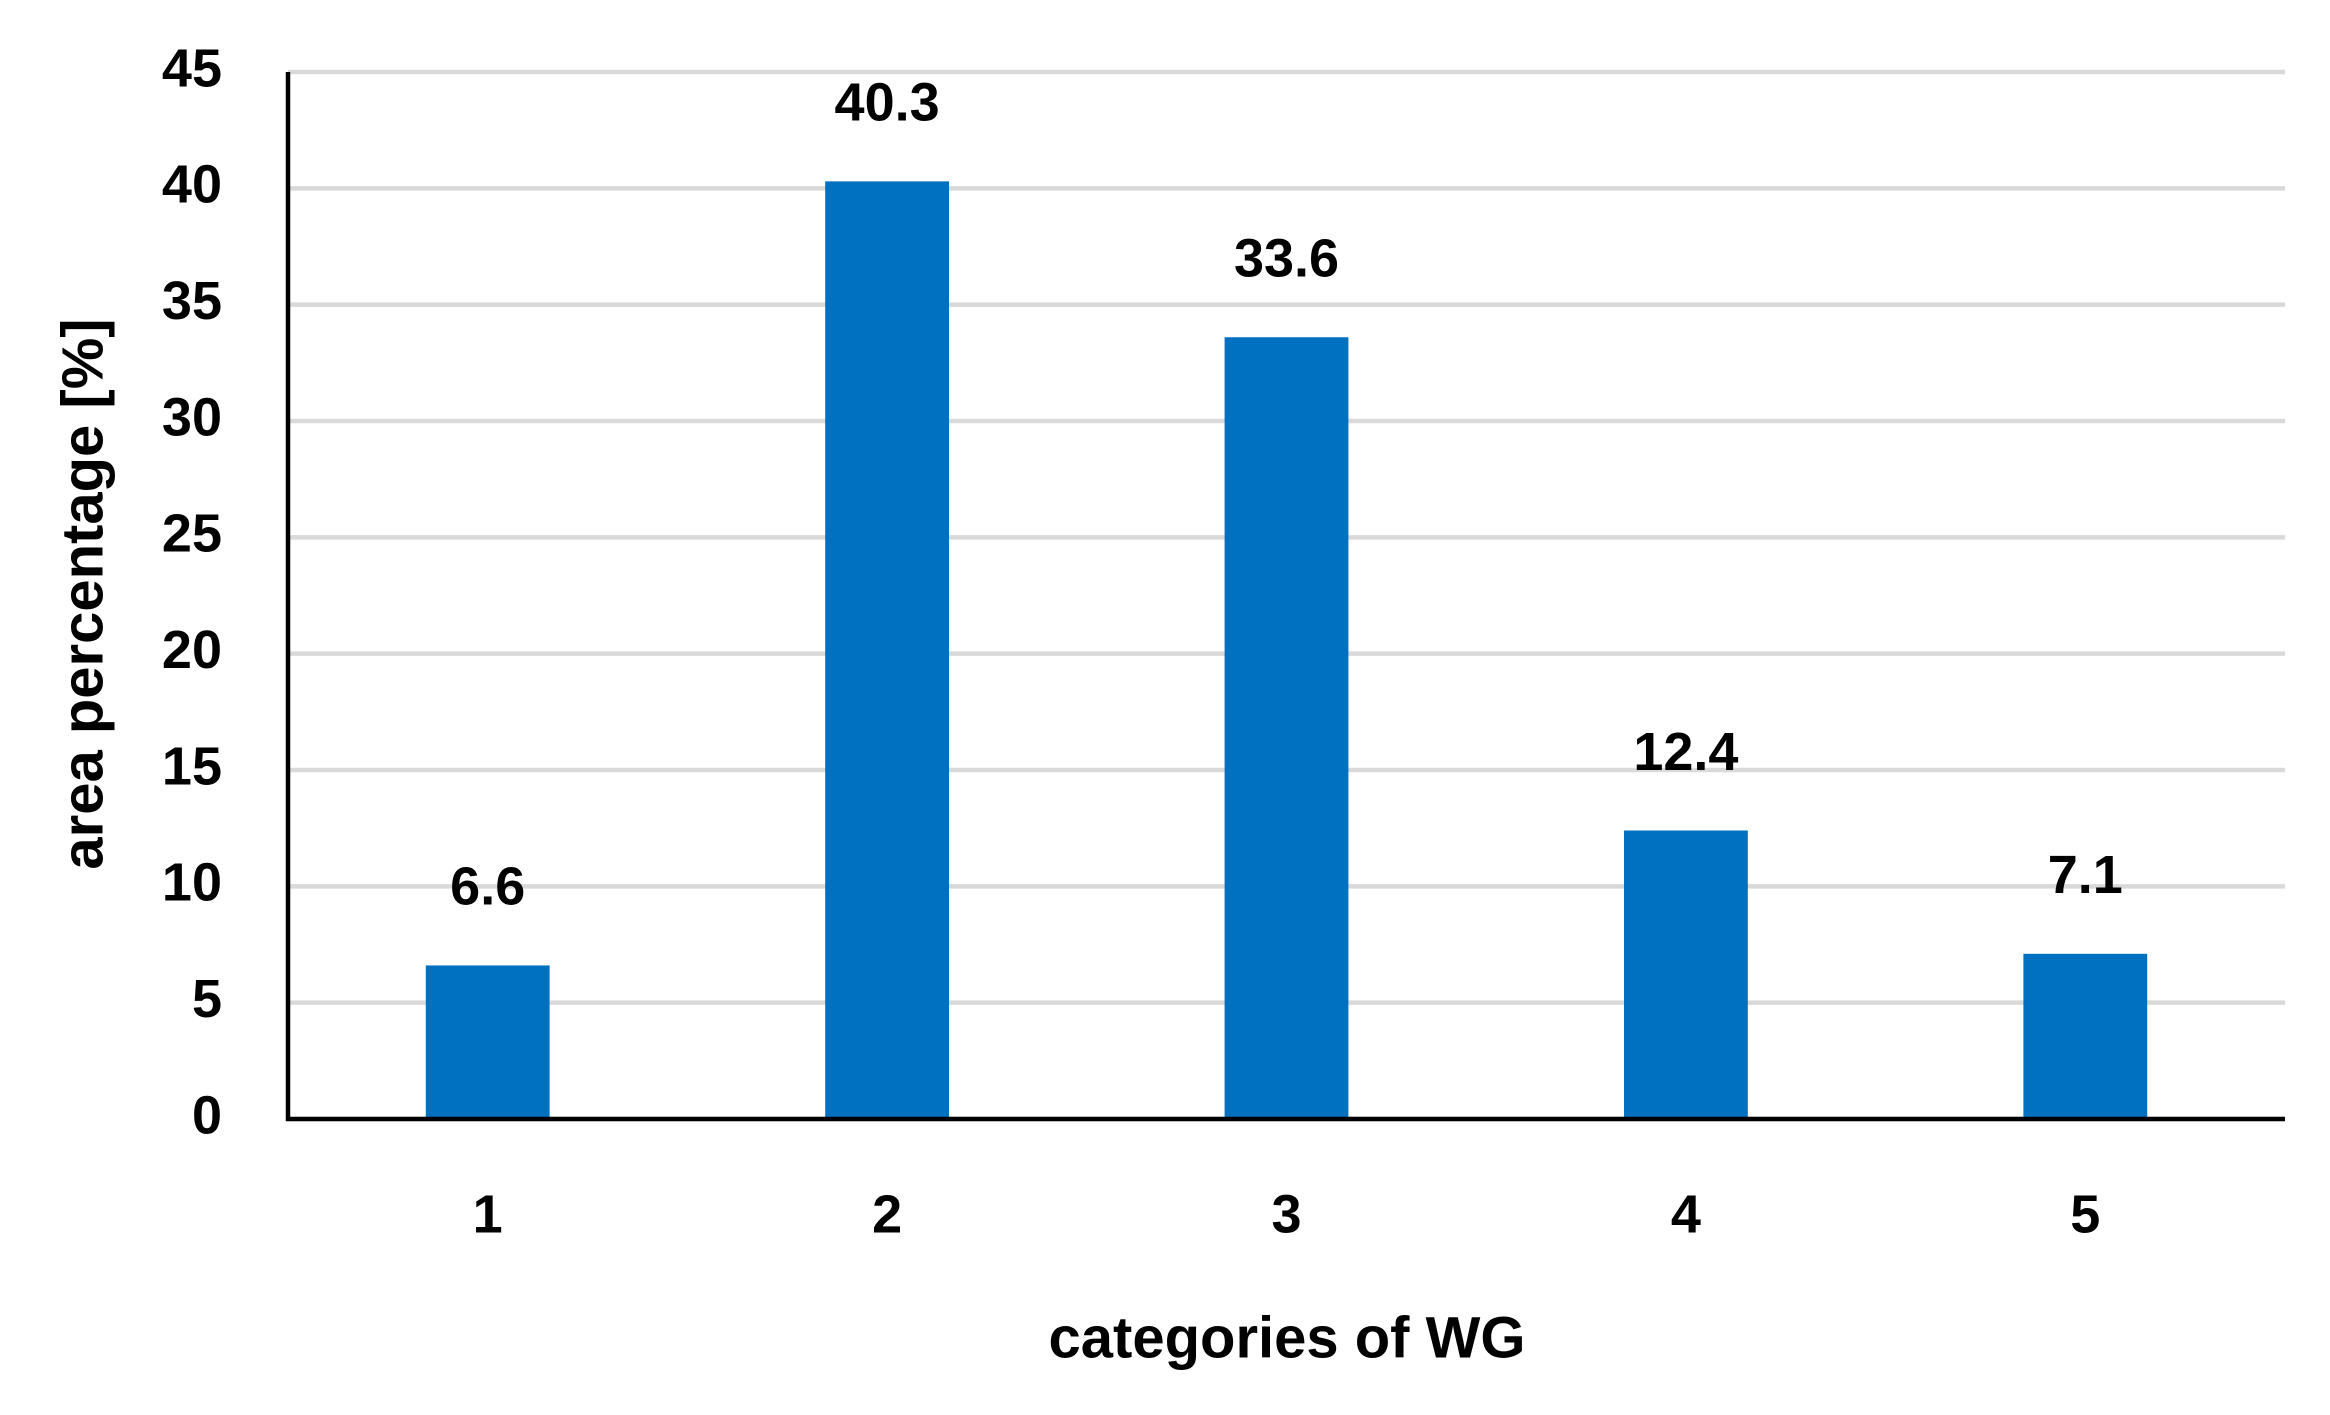  I want to click on x-tick-label: 3, so click(1286, 1214).